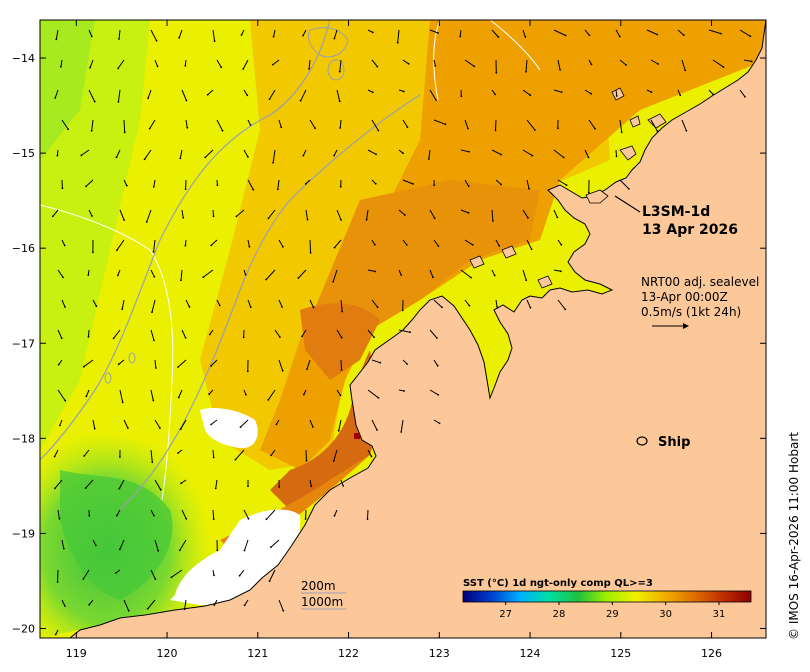 The height and width of the screenshot is (672, 810). What do you see at coordinates (257, 653) in the screenshot?
I see `lon-tick-label: 121` at bounding box center [257, 653].